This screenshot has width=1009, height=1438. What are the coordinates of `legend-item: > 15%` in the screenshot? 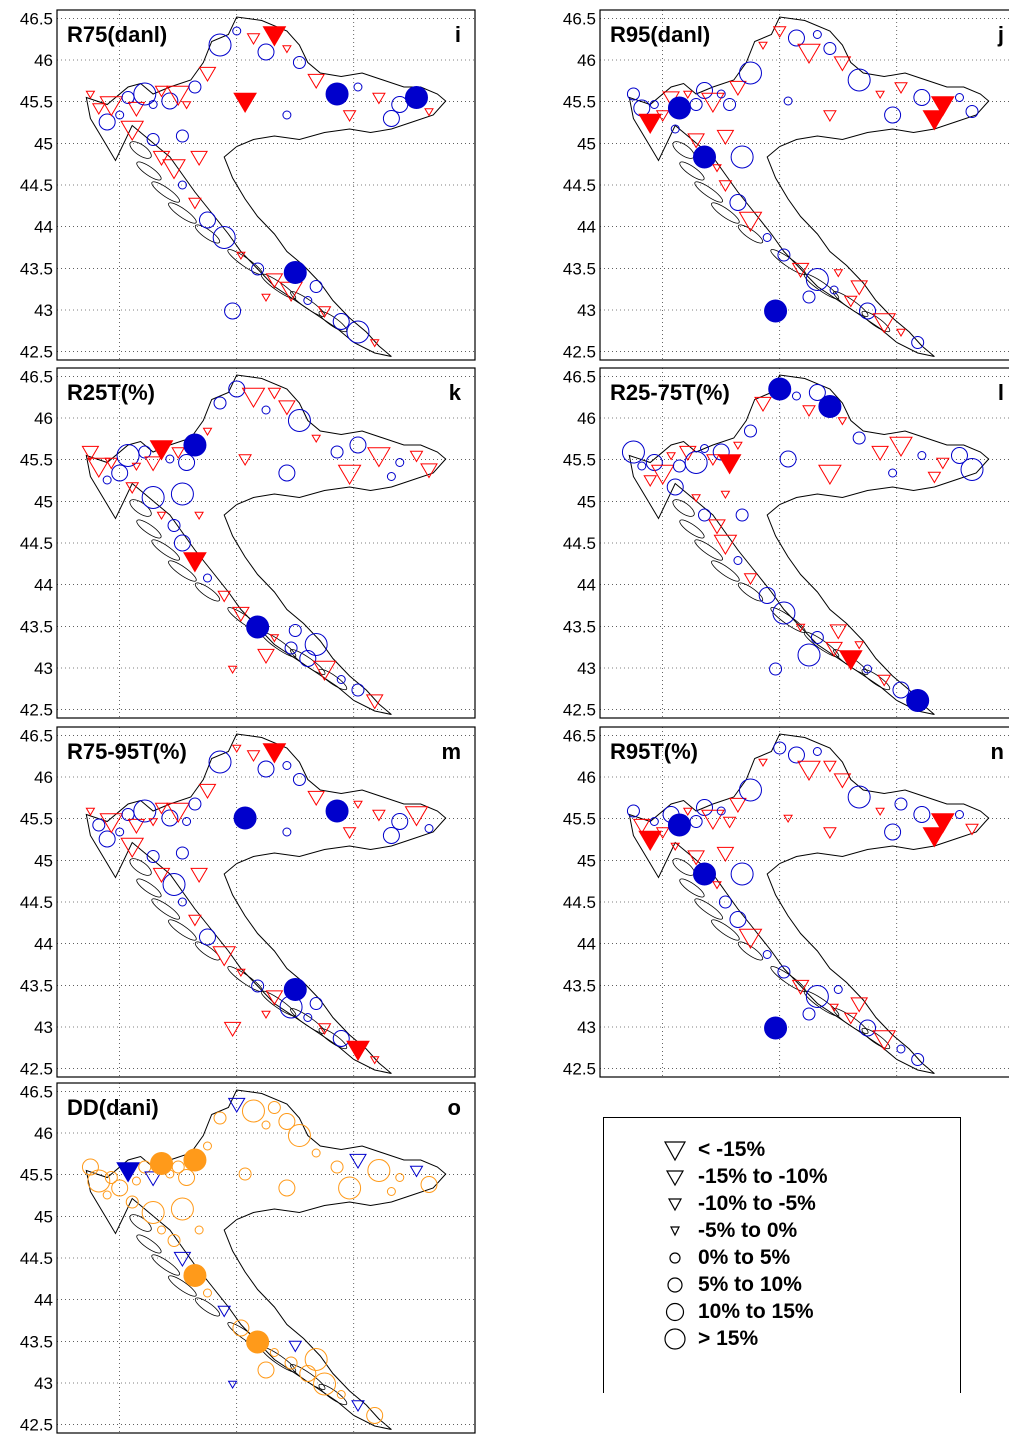 It's located at (709, 1338).